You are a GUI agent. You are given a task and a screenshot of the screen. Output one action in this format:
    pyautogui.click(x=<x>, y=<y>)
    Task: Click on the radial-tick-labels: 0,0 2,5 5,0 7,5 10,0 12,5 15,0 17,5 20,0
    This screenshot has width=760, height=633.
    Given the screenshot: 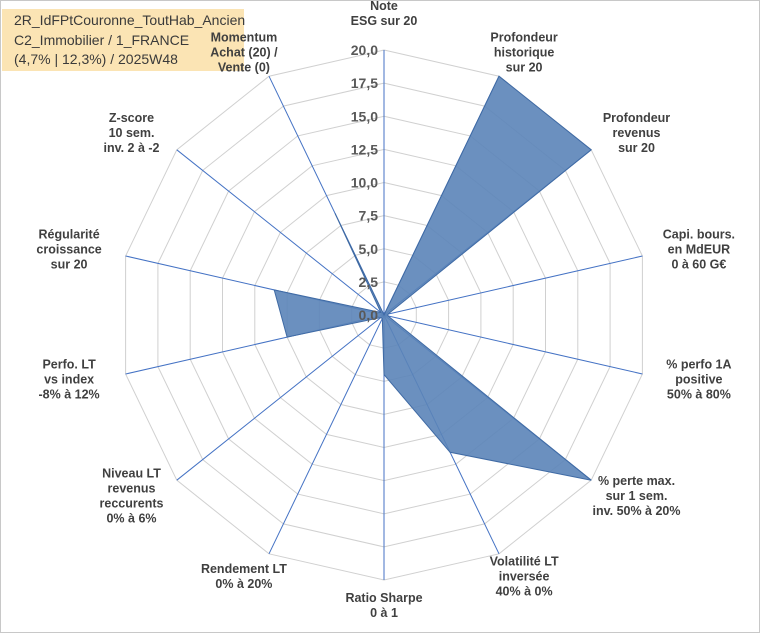 What is the action you would take?
    pyautogui.click(x=364, y=182)
    